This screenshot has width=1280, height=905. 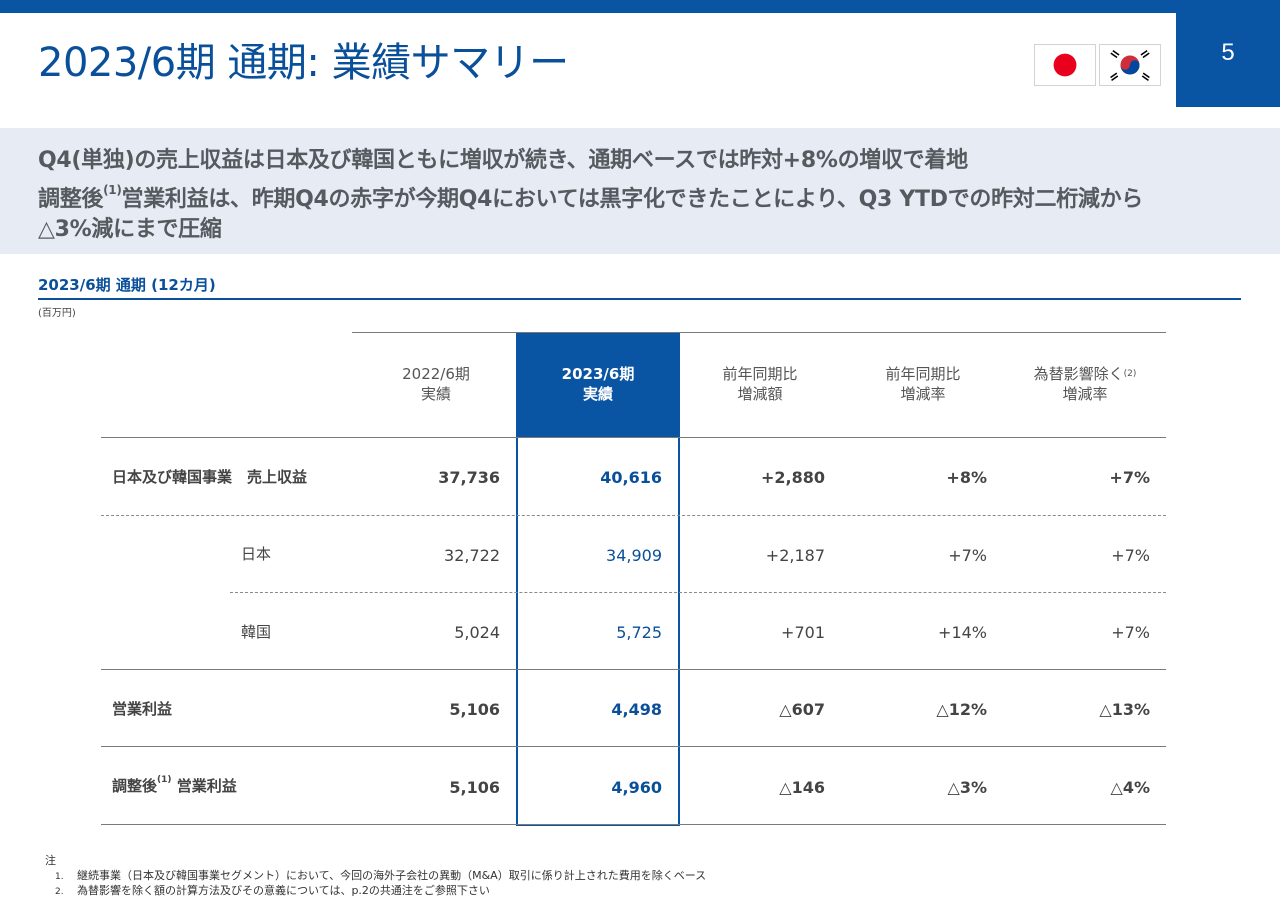 What do you see at coordinates (759, 332) in the screenshot?
I see `table-top-rule` at bounding box center [759, 332].